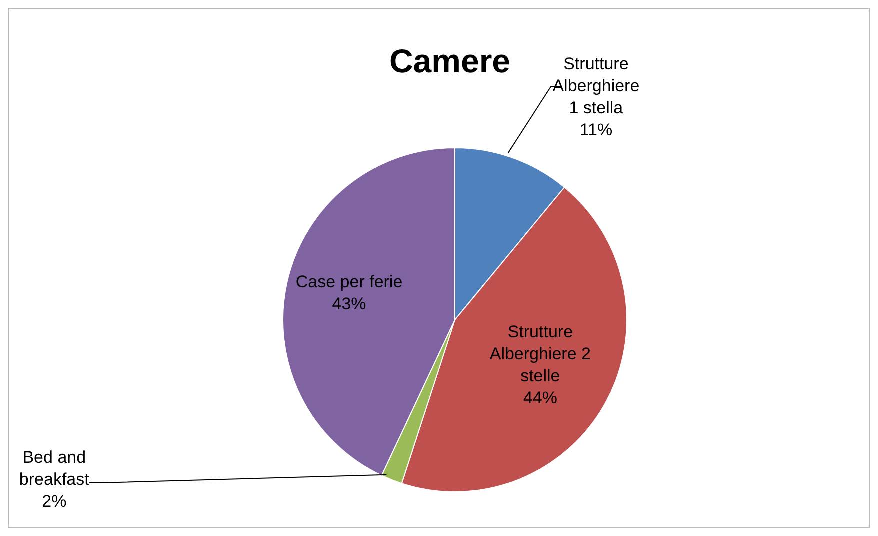  What do you see at coordinates (450, 61) in the screenshot?
I see `chart-title: Camere` at bounding box center [450, 61].